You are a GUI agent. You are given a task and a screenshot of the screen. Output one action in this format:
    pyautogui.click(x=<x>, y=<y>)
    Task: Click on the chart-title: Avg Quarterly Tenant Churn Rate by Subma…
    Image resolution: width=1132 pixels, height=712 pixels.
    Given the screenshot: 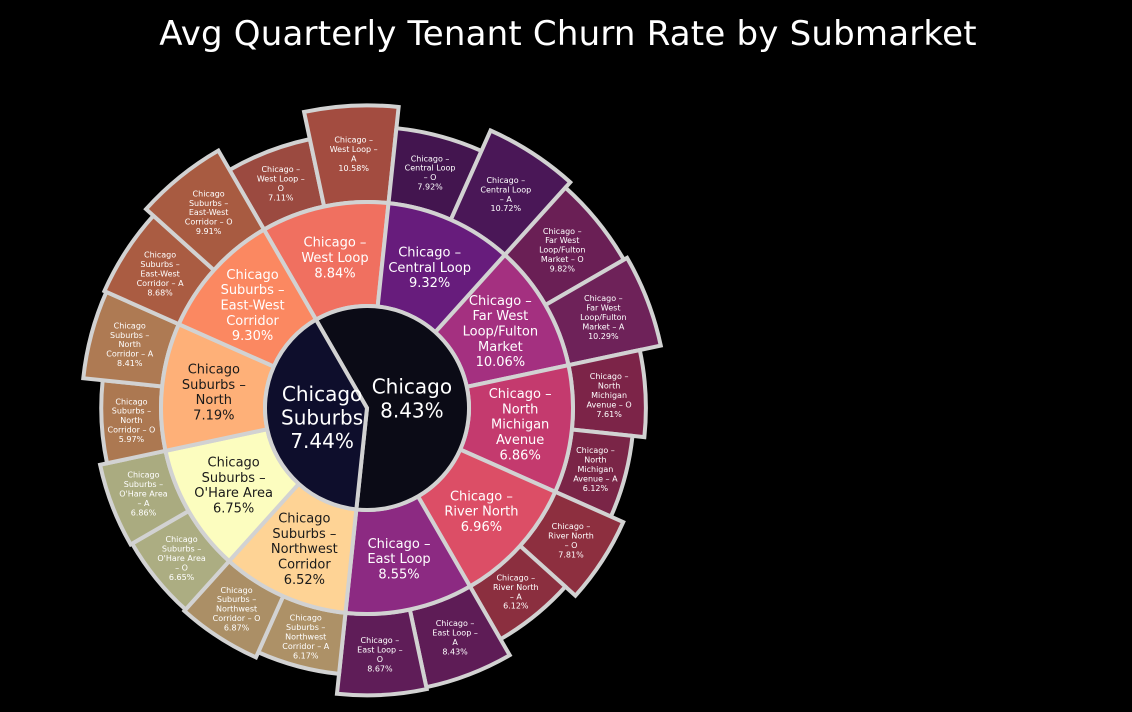 What is the action you would take?
    pyautogui.click(x=568, y=34)
    